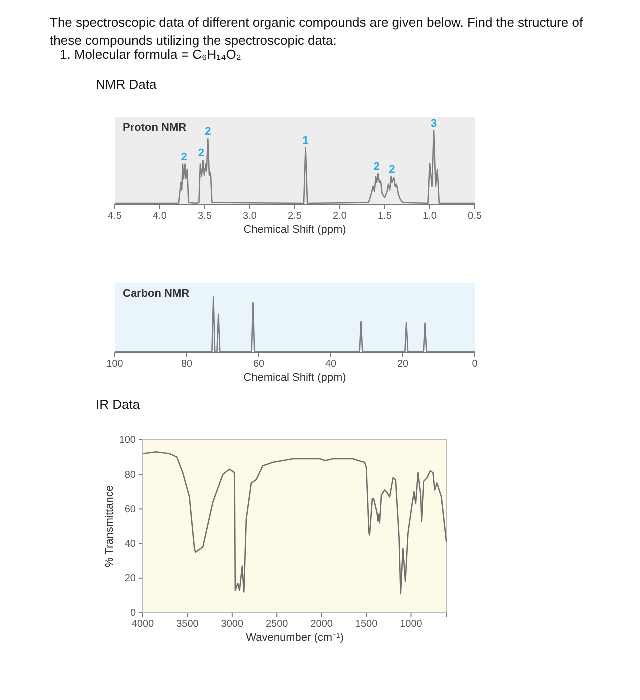 This screenshot has height=700, width=640. Describe the element at coordinates (119, 405) in the screenshot. I see `text: IR Data` at that location.